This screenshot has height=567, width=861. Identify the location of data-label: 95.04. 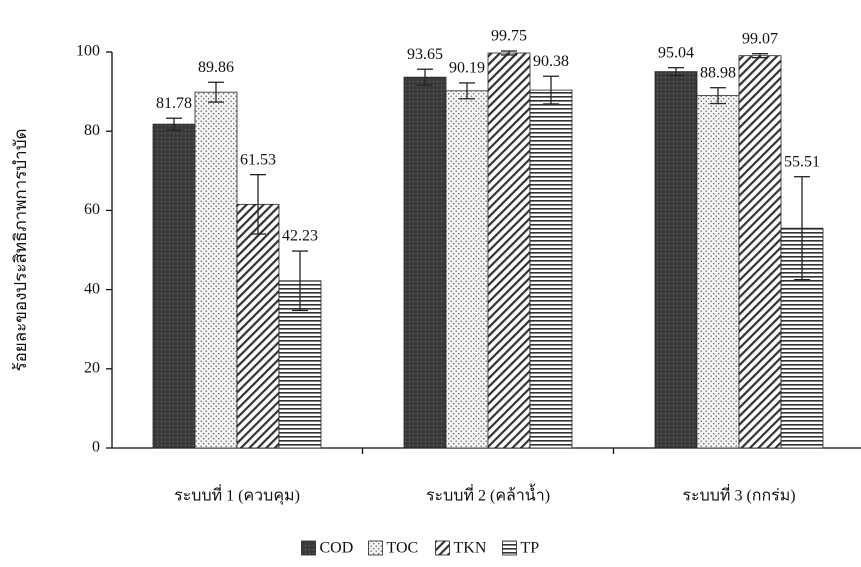
(676, 52).